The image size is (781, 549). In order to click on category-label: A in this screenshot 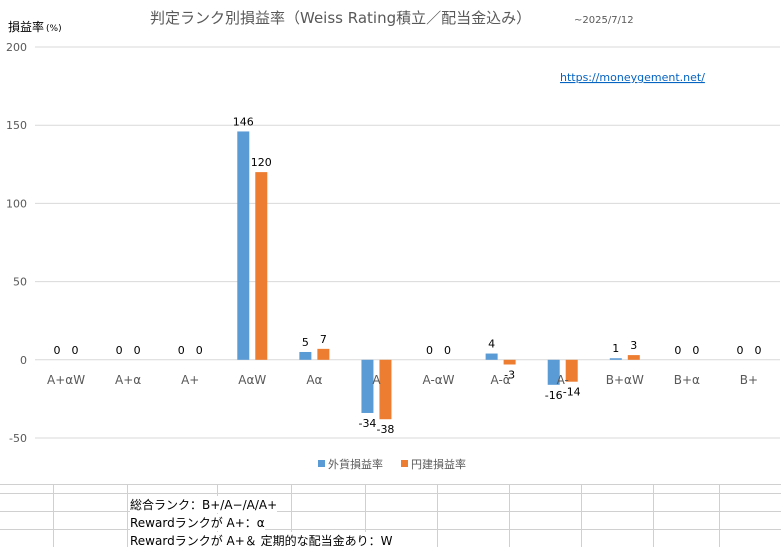, I will do `click(376, 380)`.